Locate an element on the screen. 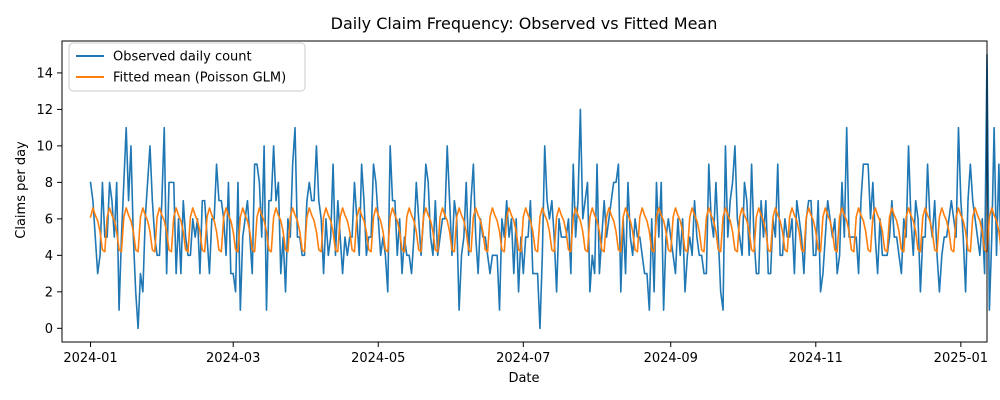 This screenshot has height=400, width=1000. y-axis-tick-label: 14 is located at coordinates (44, 73).